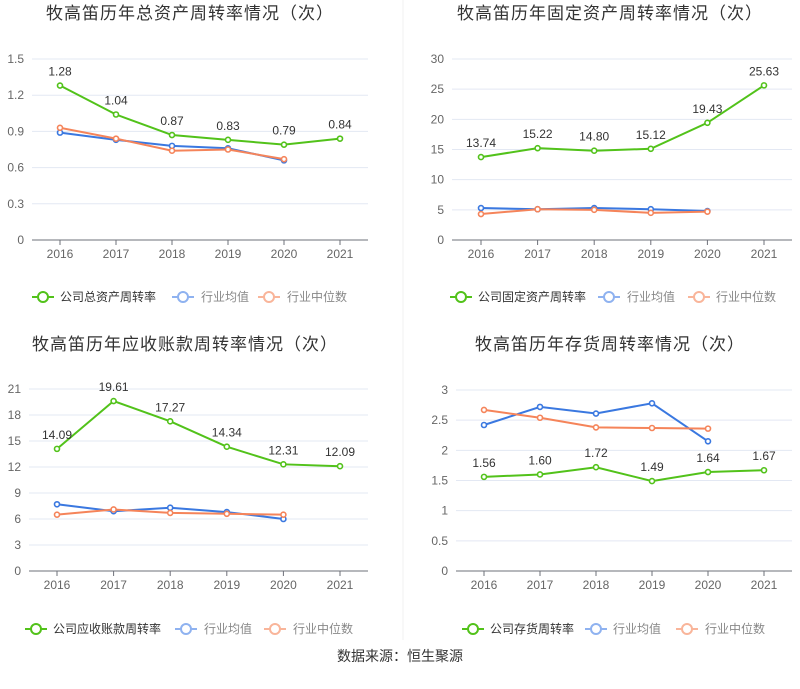 The width and height of the screenshot is (800, 689). What do you see at coordinates (190, 13) in the screenshot?
I see `chart-title: 牧高笛历年总资产周转率情况（次）` at bounding box center [190, 13].